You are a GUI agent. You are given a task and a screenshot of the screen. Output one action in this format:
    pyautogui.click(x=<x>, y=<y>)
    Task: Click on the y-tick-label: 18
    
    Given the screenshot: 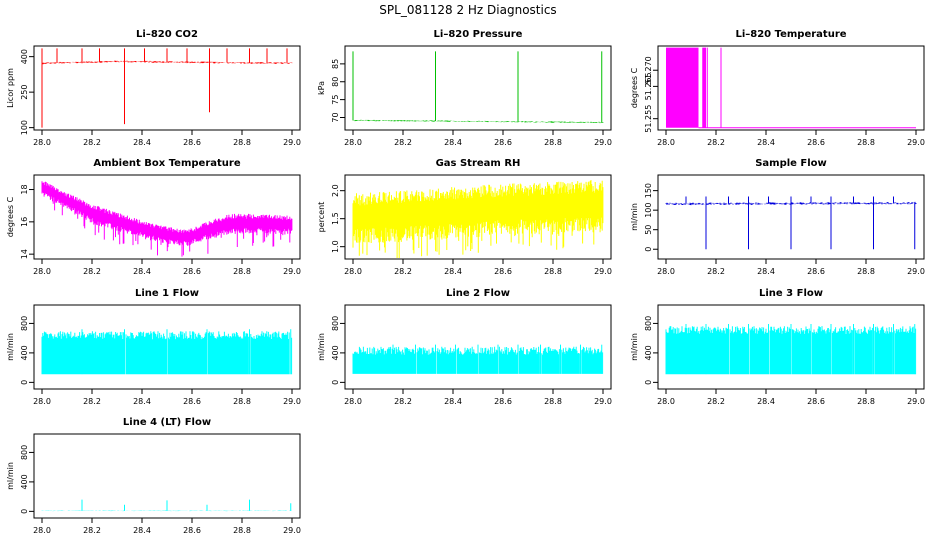 What is the action you would take?
    pyautogui.click(x=24, y=189)
    